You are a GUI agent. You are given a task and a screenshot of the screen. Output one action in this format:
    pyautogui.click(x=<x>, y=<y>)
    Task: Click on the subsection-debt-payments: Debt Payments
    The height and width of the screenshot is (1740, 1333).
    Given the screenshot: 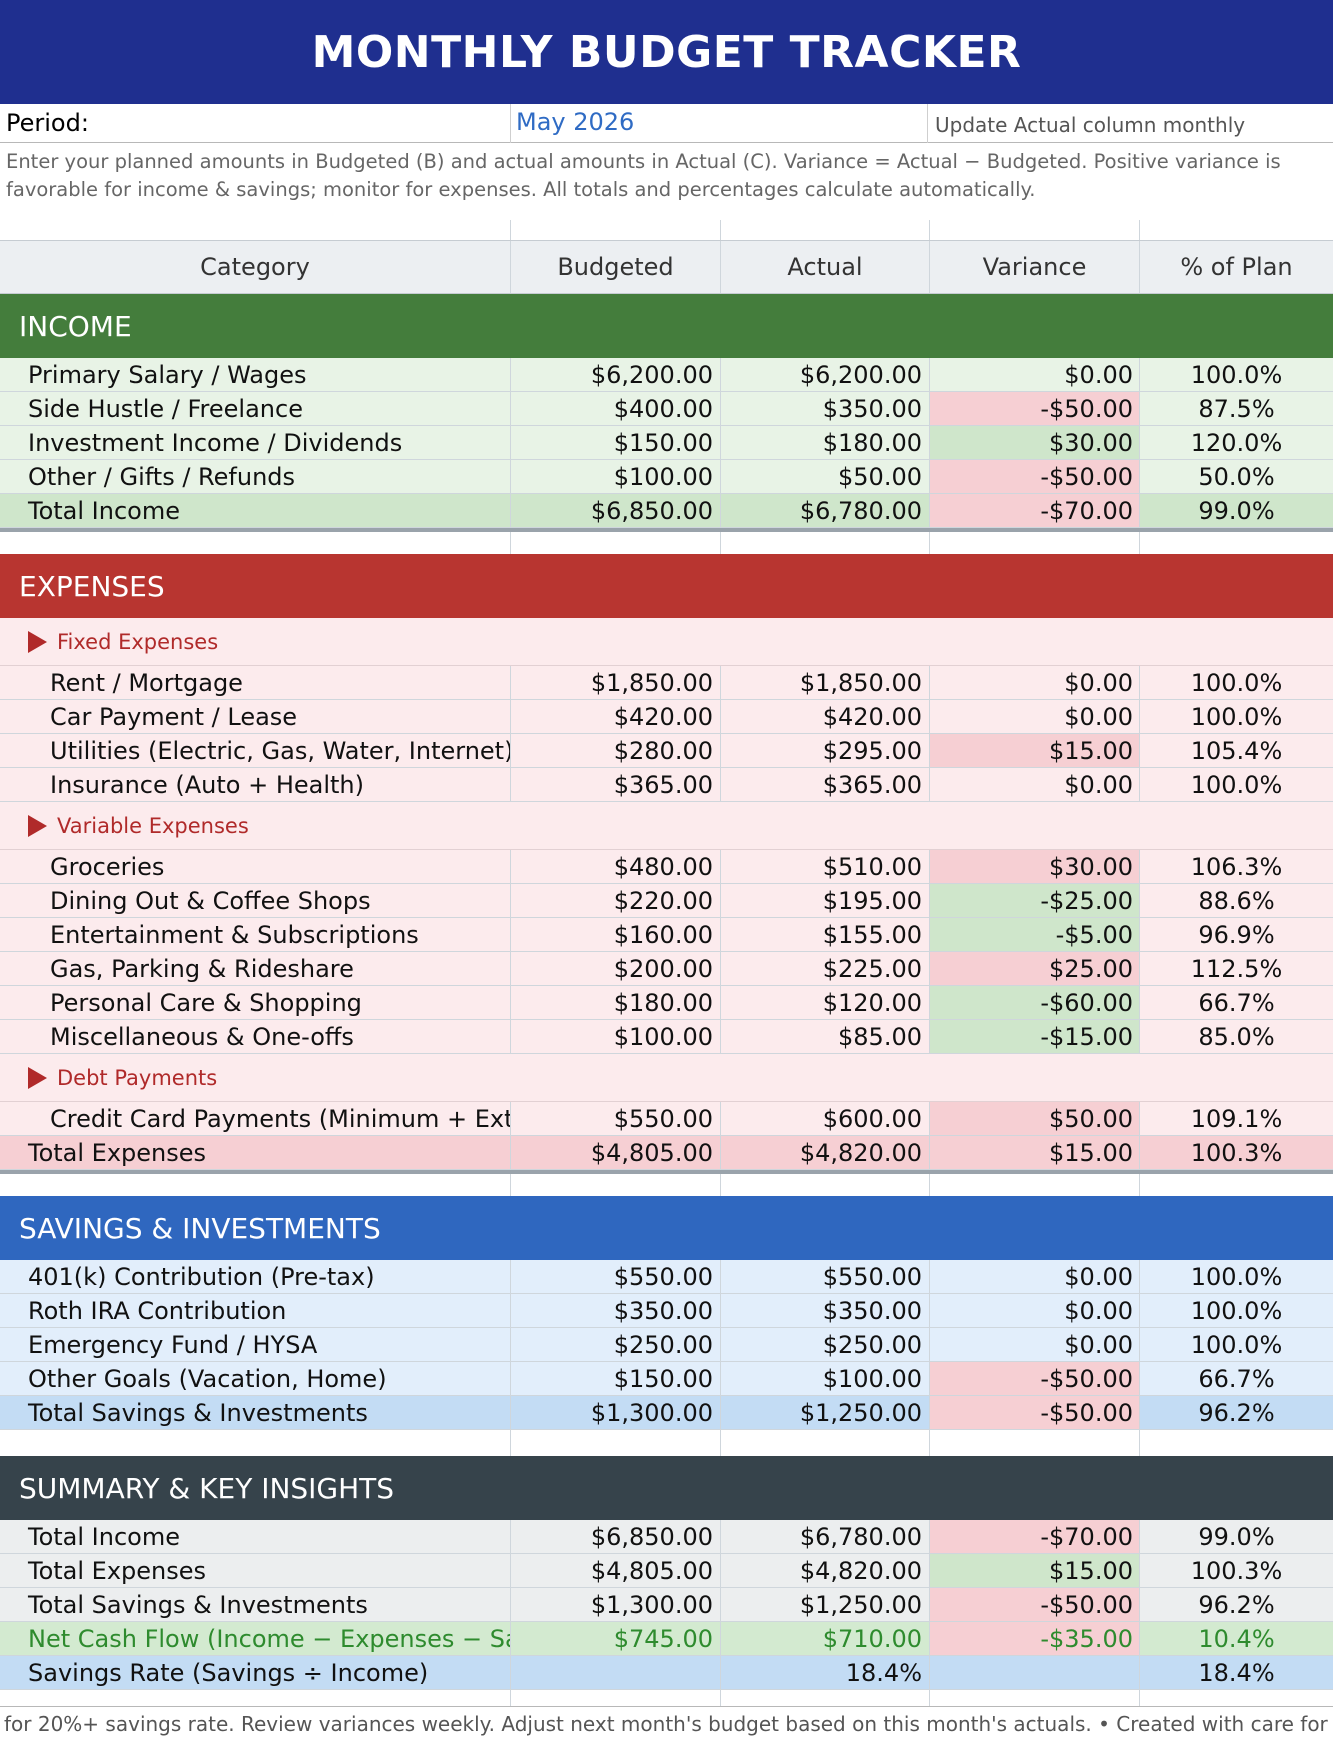 What is the action you would take?
    pyautogui.click(x=666, y=1078)
    